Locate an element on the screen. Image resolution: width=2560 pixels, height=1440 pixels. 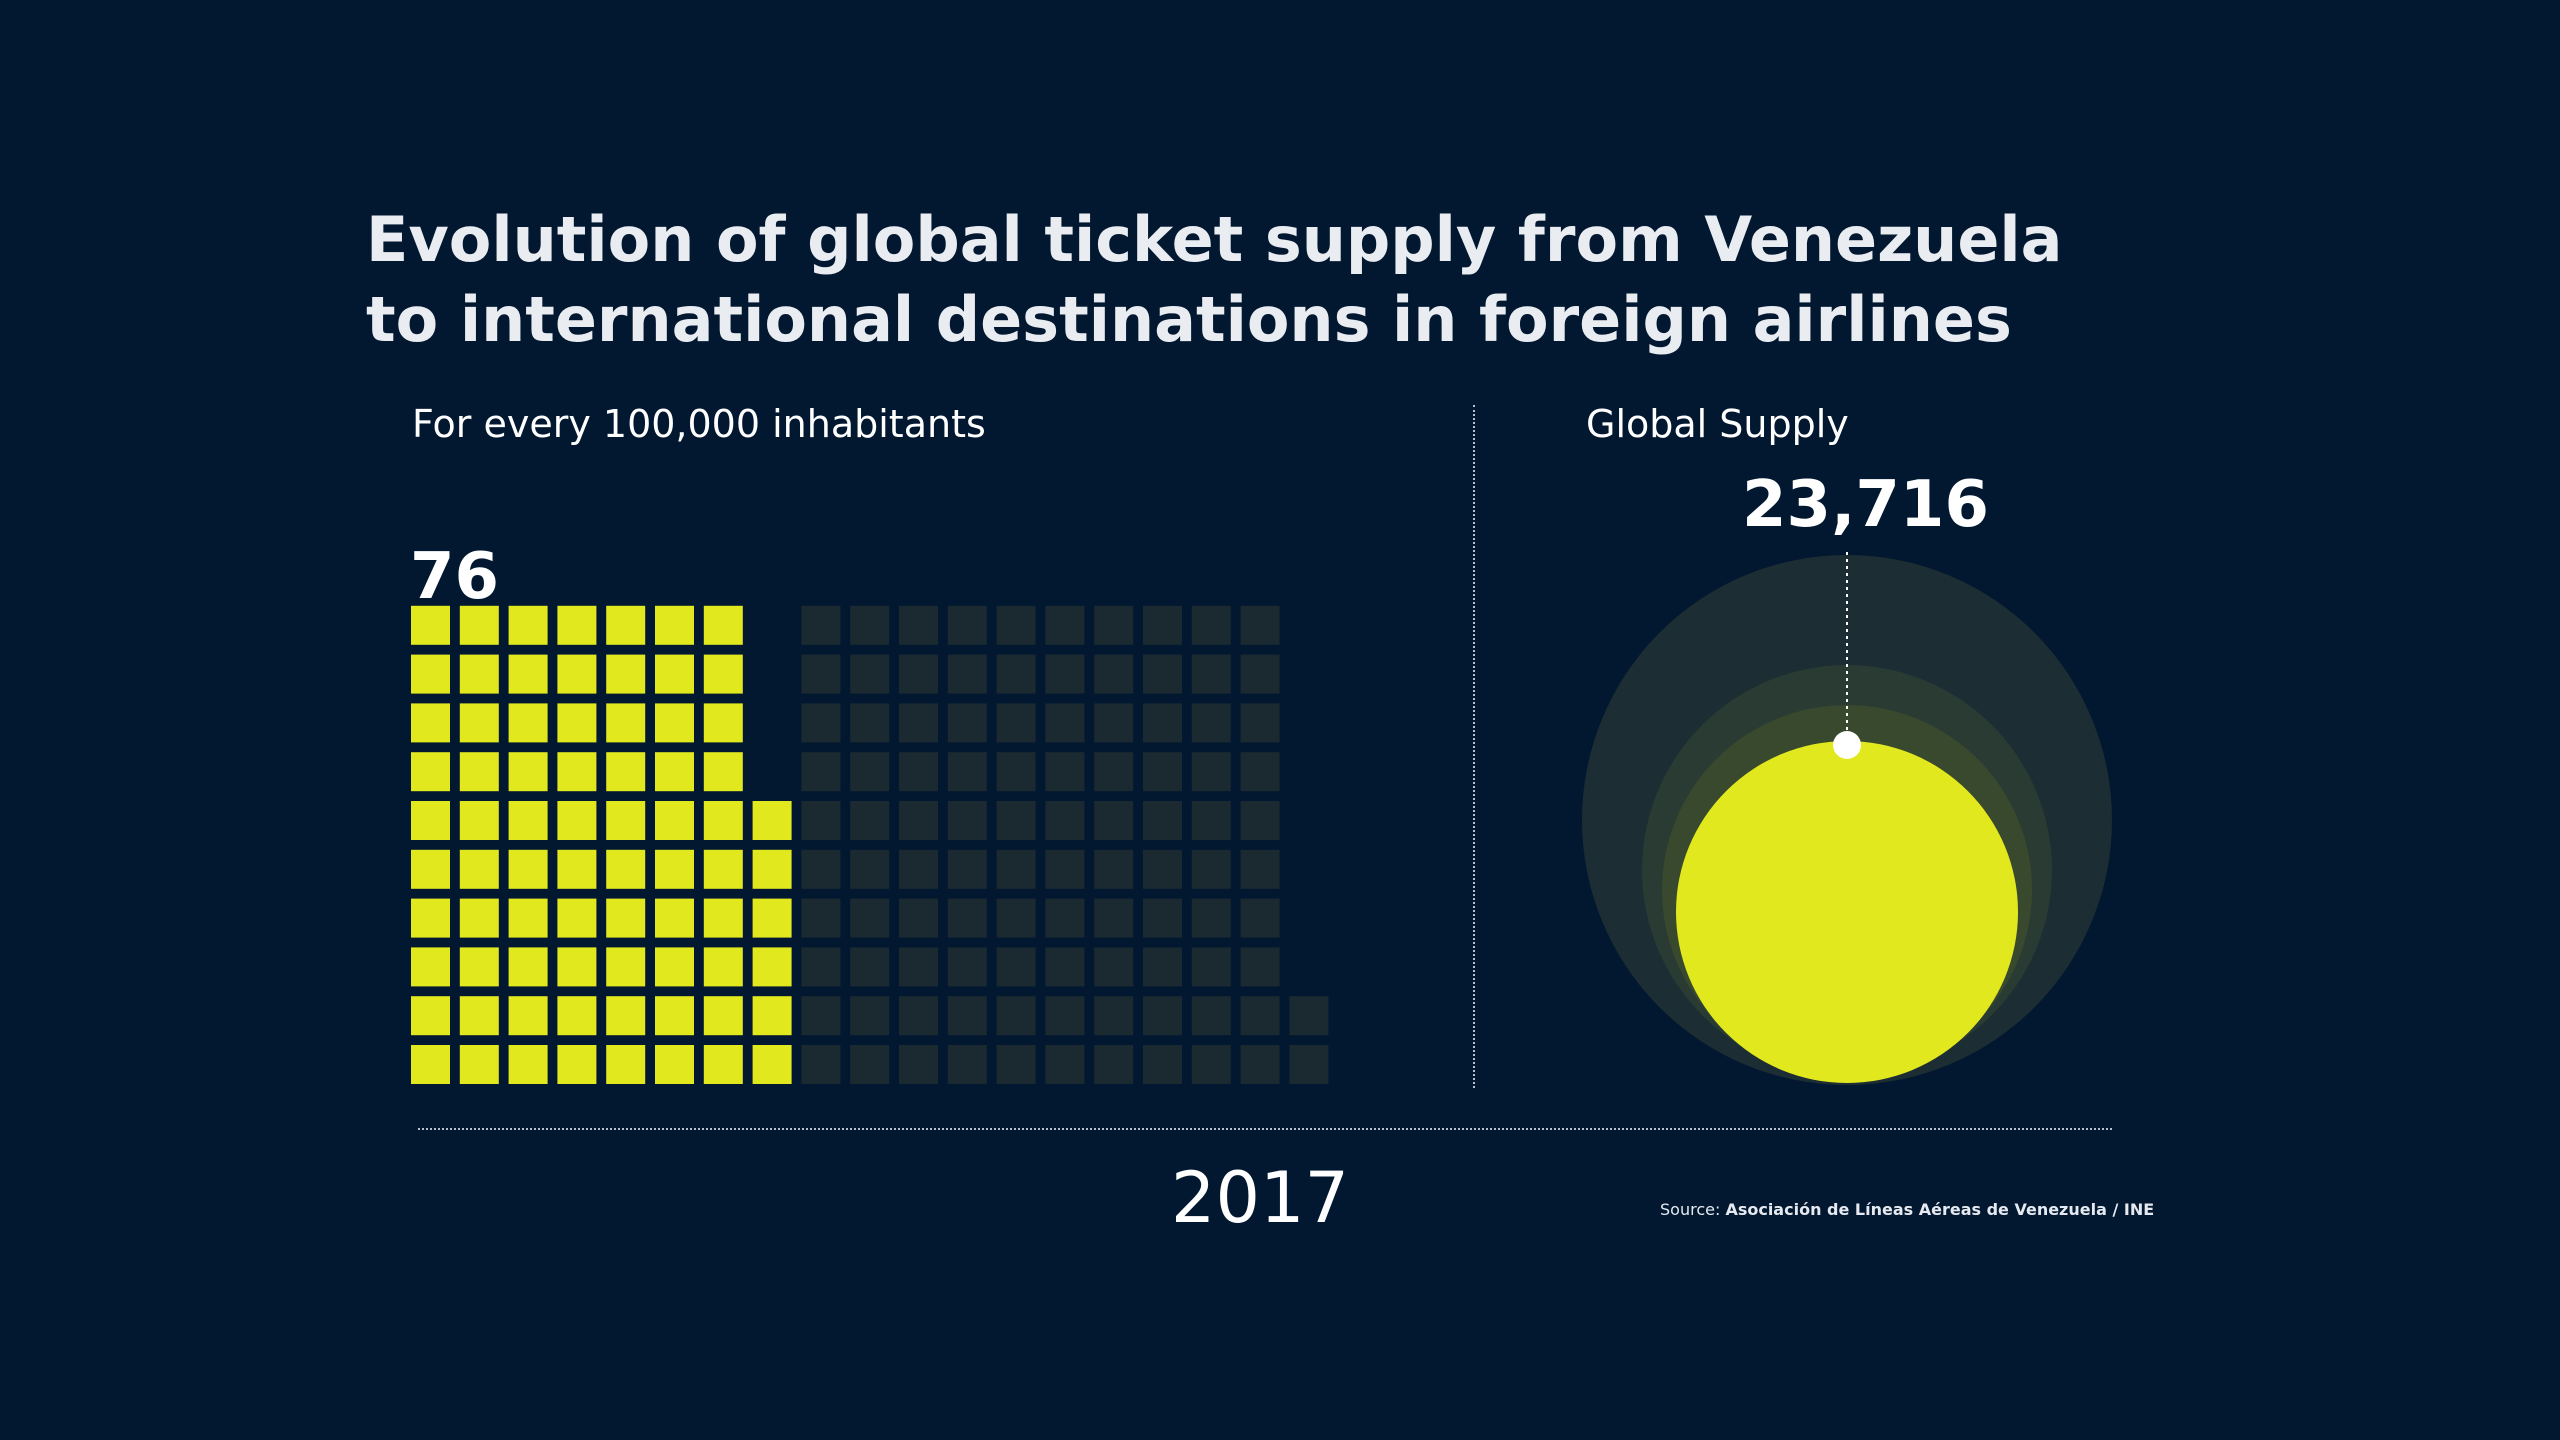
supply-subtitle: Global Supply is located at coordinates (1717, 424).